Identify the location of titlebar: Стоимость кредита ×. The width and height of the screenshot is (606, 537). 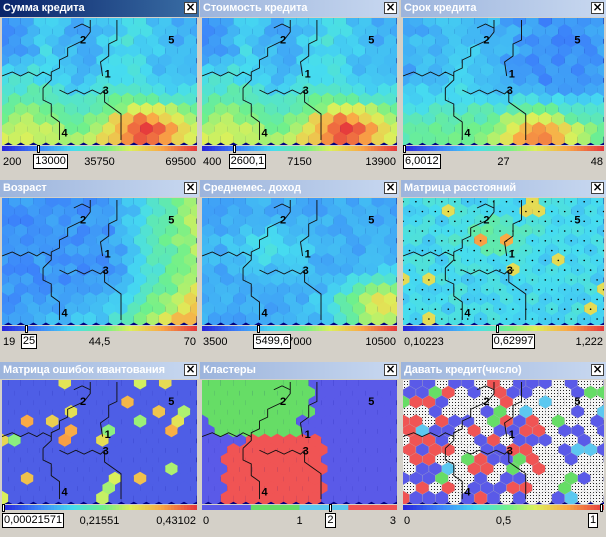
(299, 8).